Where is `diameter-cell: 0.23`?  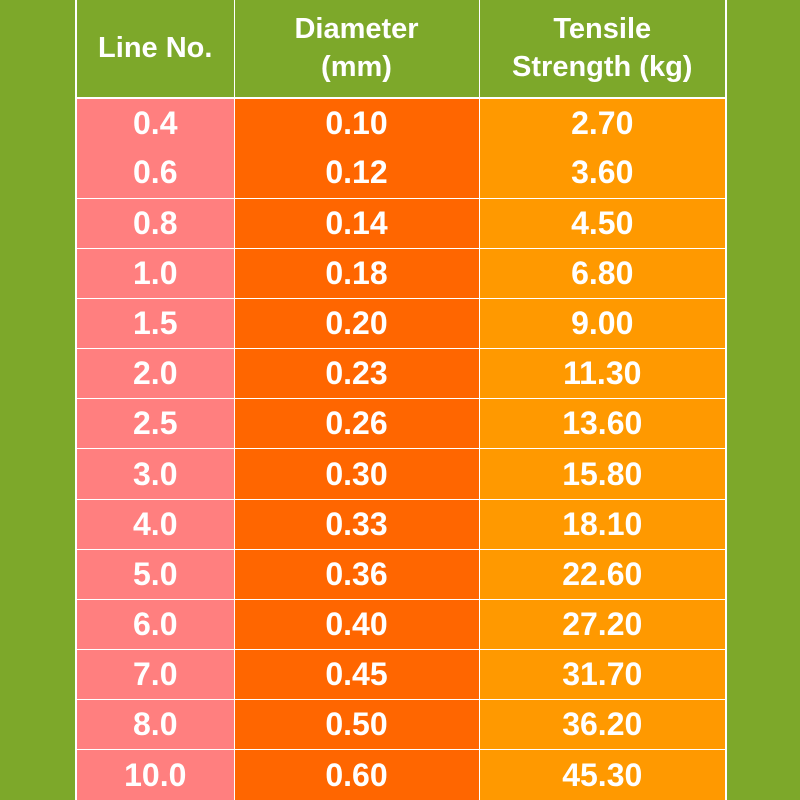
diameter-cell: 0.23 is located at coordinates (356, 373).